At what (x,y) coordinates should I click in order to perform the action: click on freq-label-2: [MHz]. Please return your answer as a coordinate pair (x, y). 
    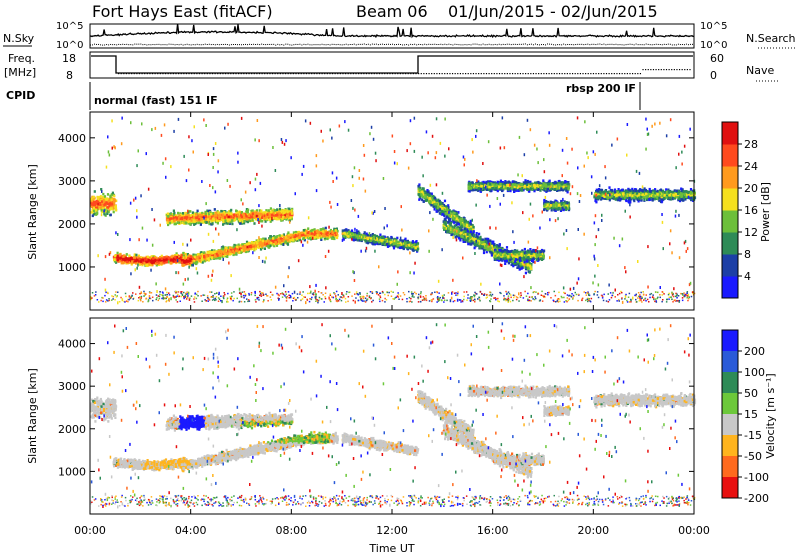
    Looking at the image, I should click on (20, 72).